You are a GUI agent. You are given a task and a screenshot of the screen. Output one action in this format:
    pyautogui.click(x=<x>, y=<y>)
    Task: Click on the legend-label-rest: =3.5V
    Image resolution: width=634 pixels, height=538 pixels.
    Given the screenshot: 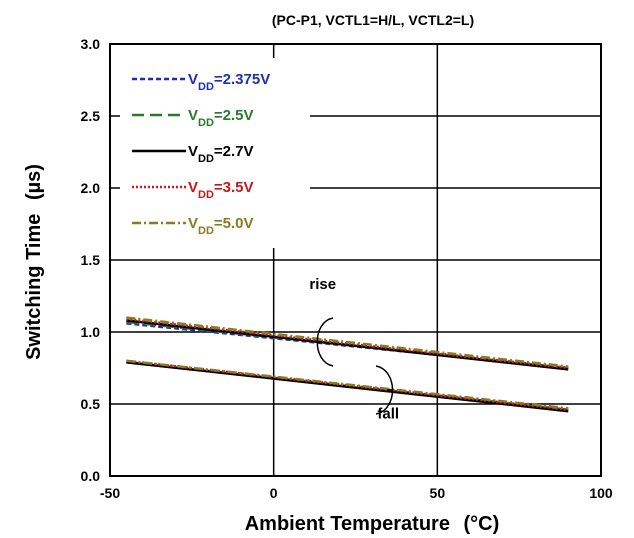 What is the action you would take?
    pyautogui.click(x=234, y=187)
    